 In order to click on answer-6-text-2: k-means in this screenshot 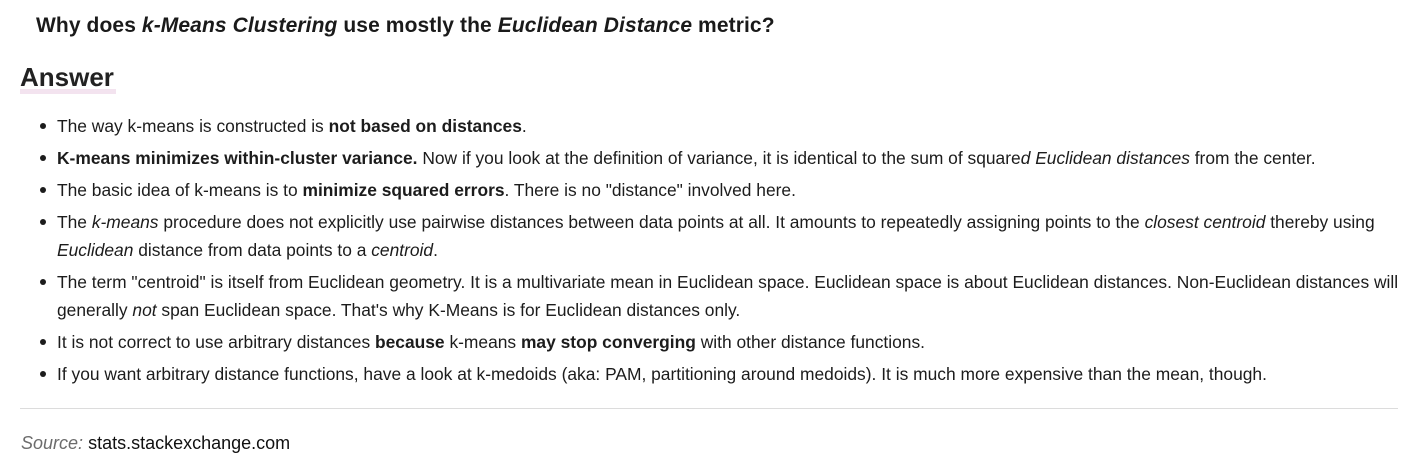, I will do `click(482, 342)`.